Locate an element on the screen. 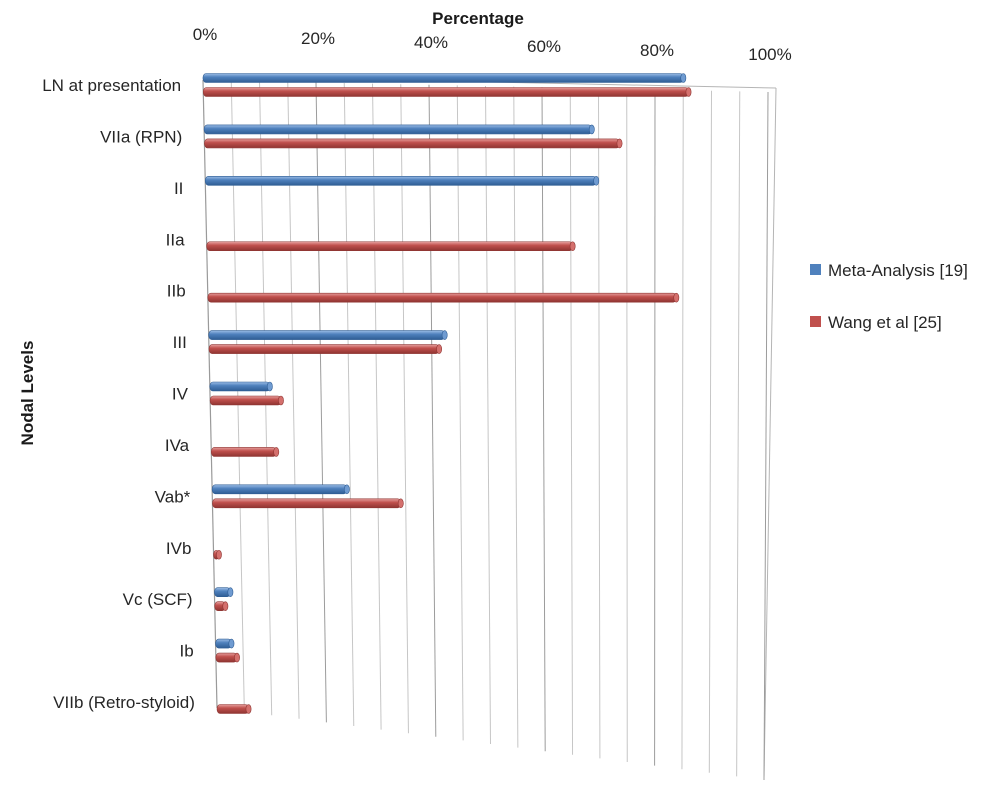 Image resolution: width=998 pixels, height=790 pixels. category-label: VIIb (Retro-styloid) is located at coordinates (124, 702).